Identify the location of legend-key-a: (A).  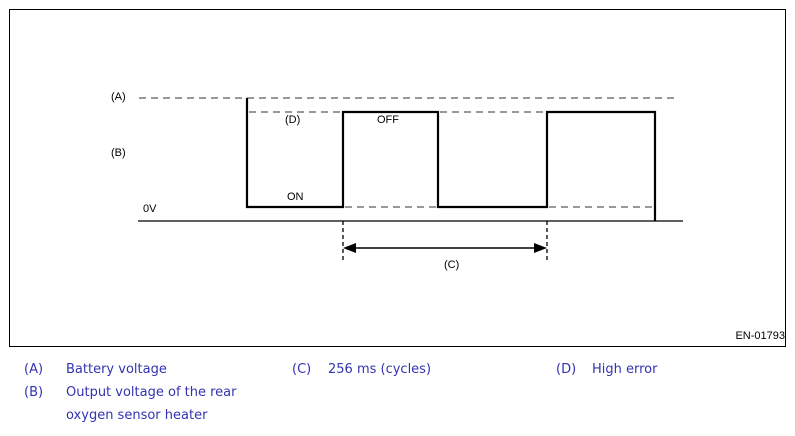
(34, 369).